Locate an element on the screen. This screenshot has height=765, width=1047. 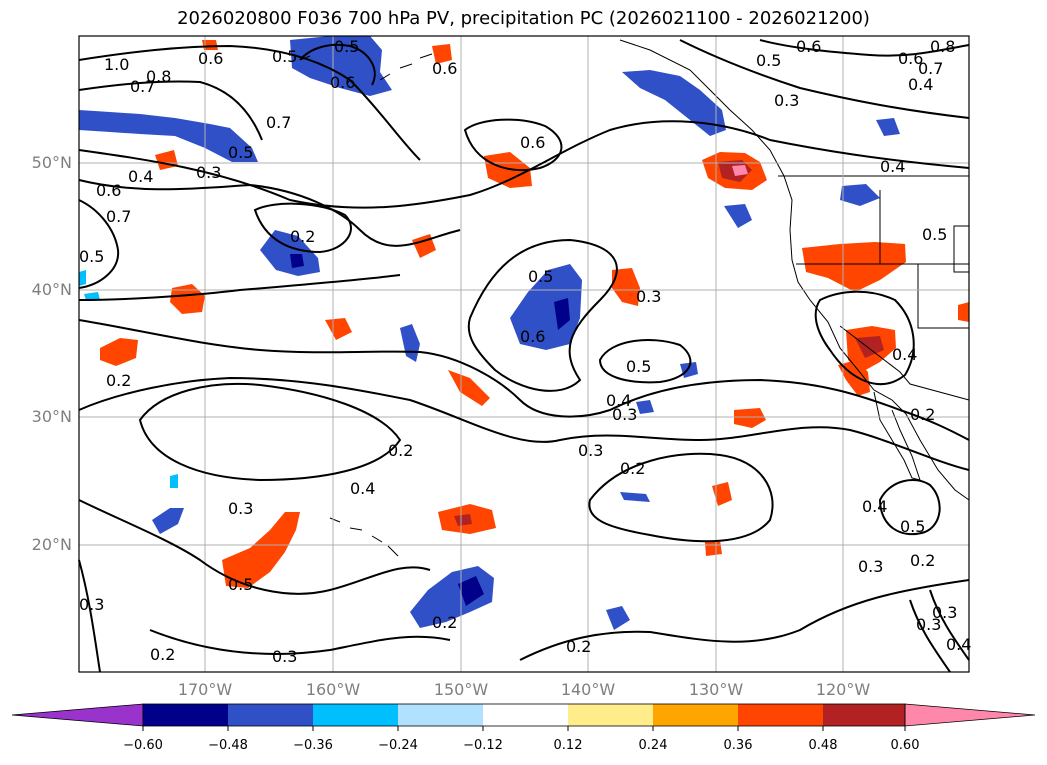
colorbar-tick-marks is located at coordinates (524, 728).